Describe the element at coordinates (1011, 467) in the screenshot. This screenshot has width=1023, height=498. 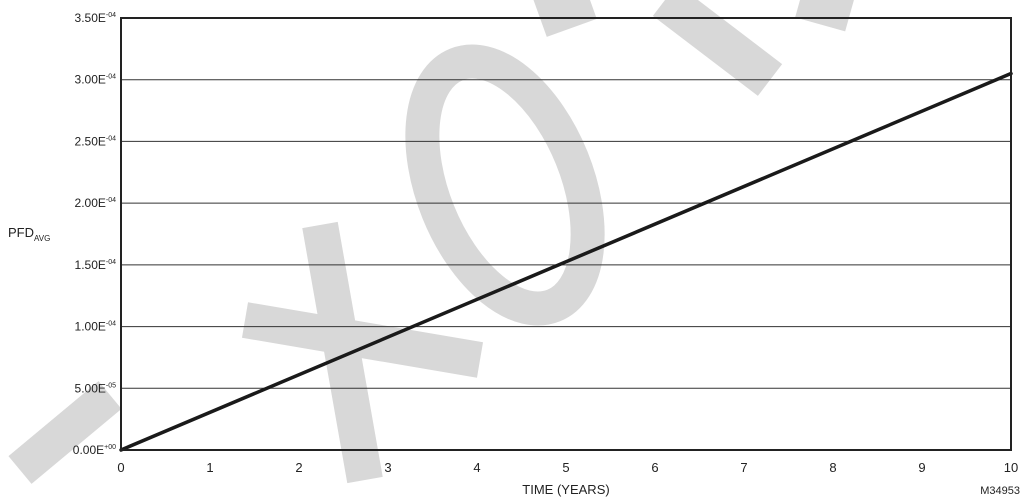
I see `x-tick-label: 10` at that location.